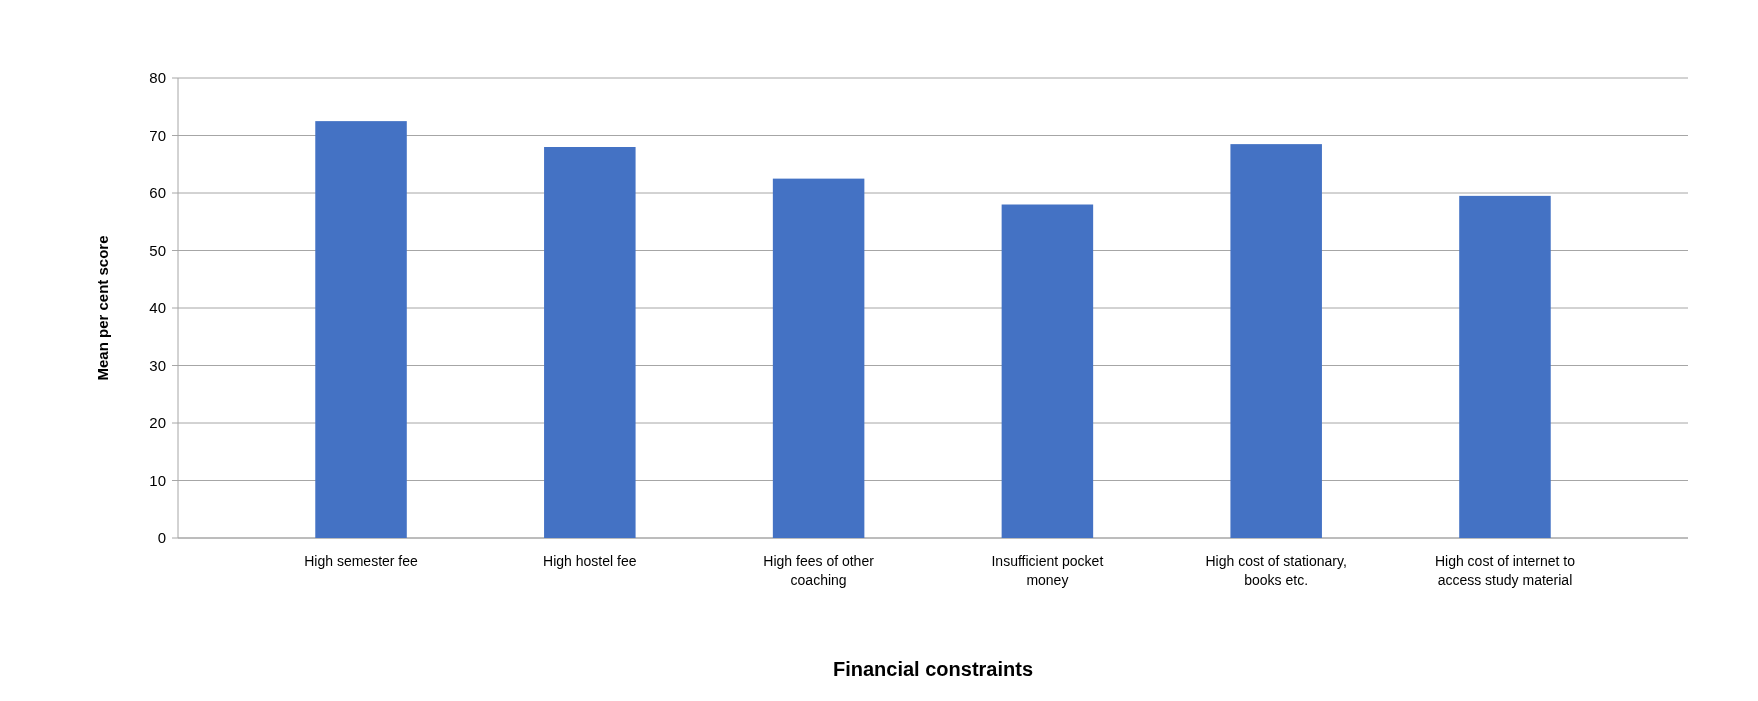 This screenshot has height=701, width=1758. What do you see at coordinates (157, 423) in the screenshot?
I see `y-tick-label: 20` at bounding box center [157, 423].